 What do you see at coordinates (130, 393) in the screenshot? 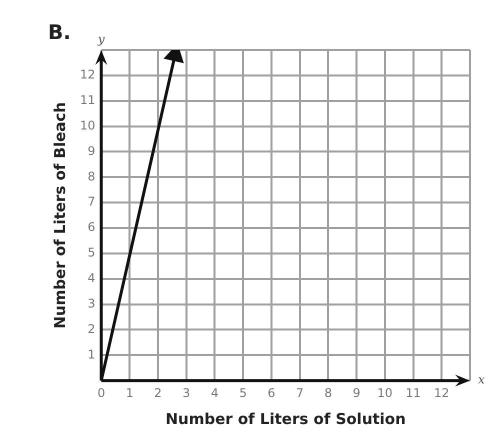
I see `x-tick-label: 1` at bounding box center [130, 393].